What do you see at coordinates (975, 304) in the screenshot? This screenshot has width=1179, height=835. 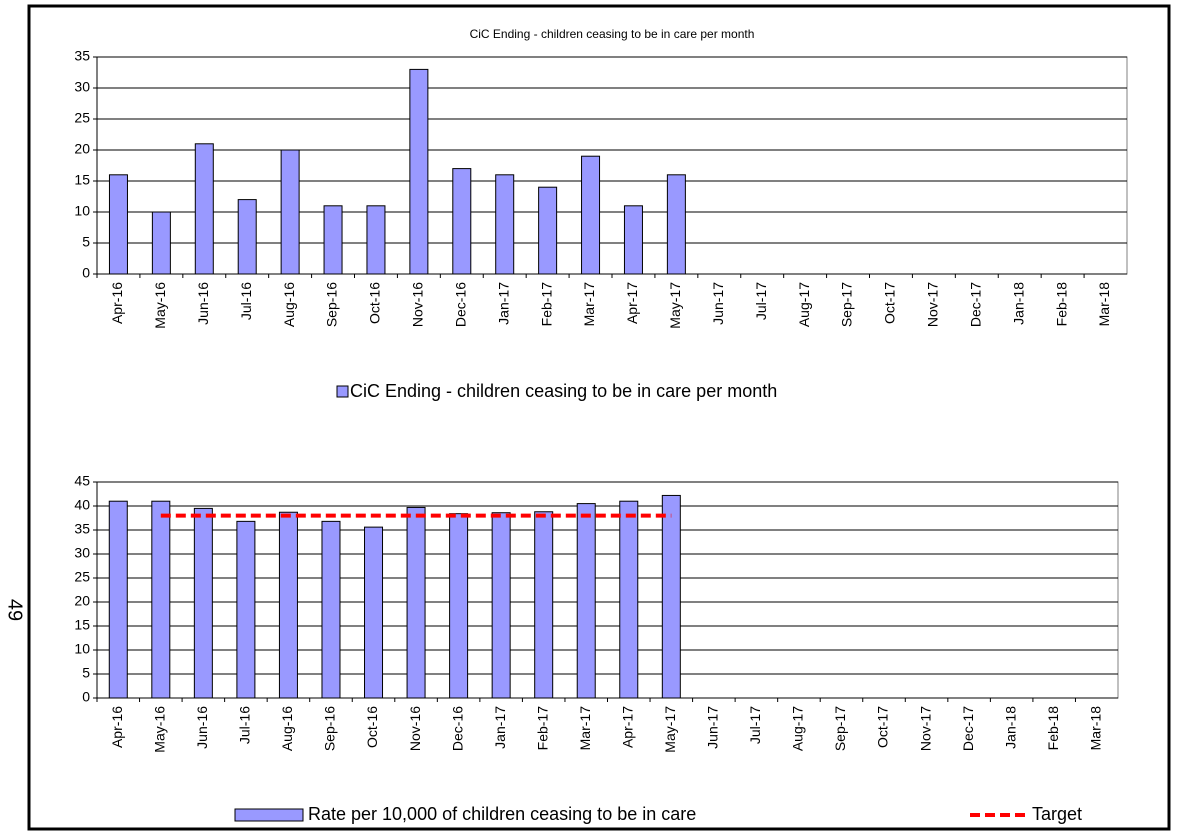 I see `x-tick-label: Dec-17` at bounding box center [975, 304].